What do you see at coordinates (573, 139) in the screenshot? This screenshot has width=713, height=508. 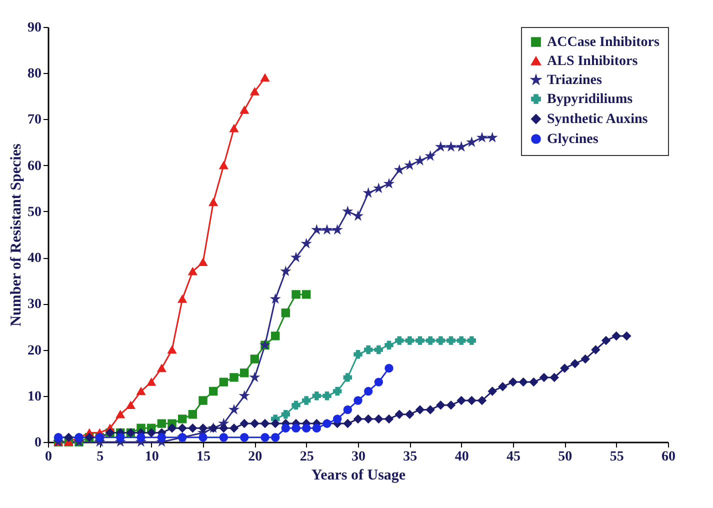 I see `legend-label: Glycines` at bounding box center [573, 139].